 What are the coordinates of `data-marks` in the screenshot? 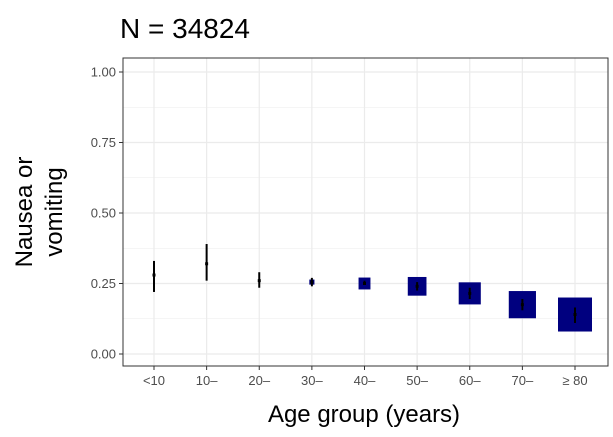 It's located at (372, 288).